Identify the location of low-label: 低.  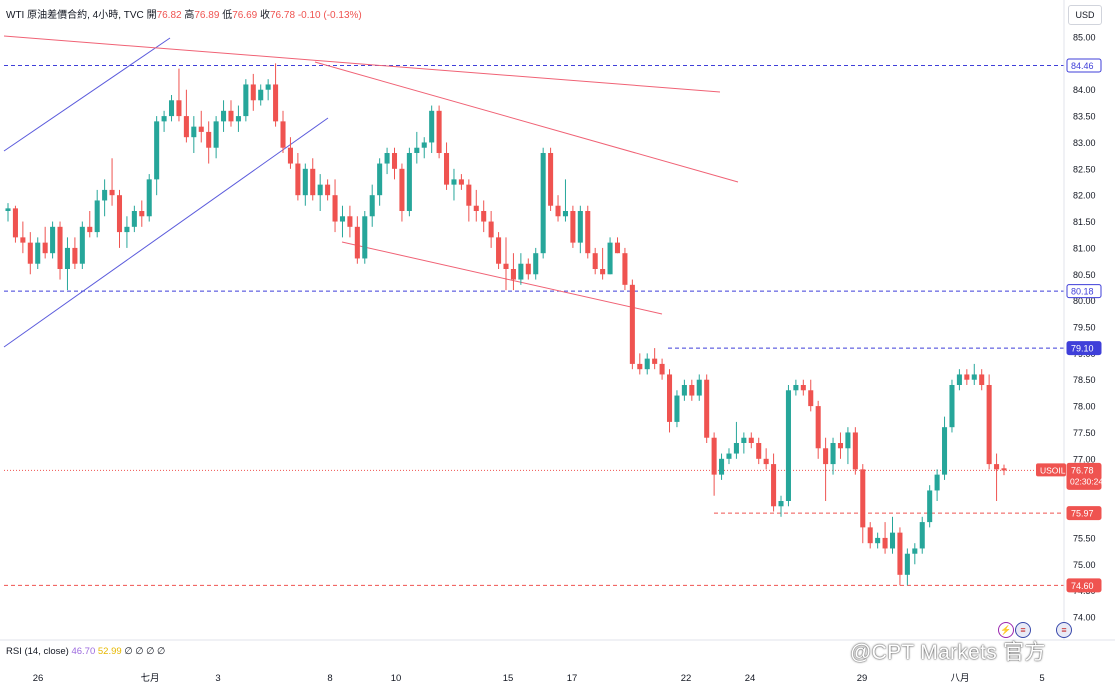
(227, 15).